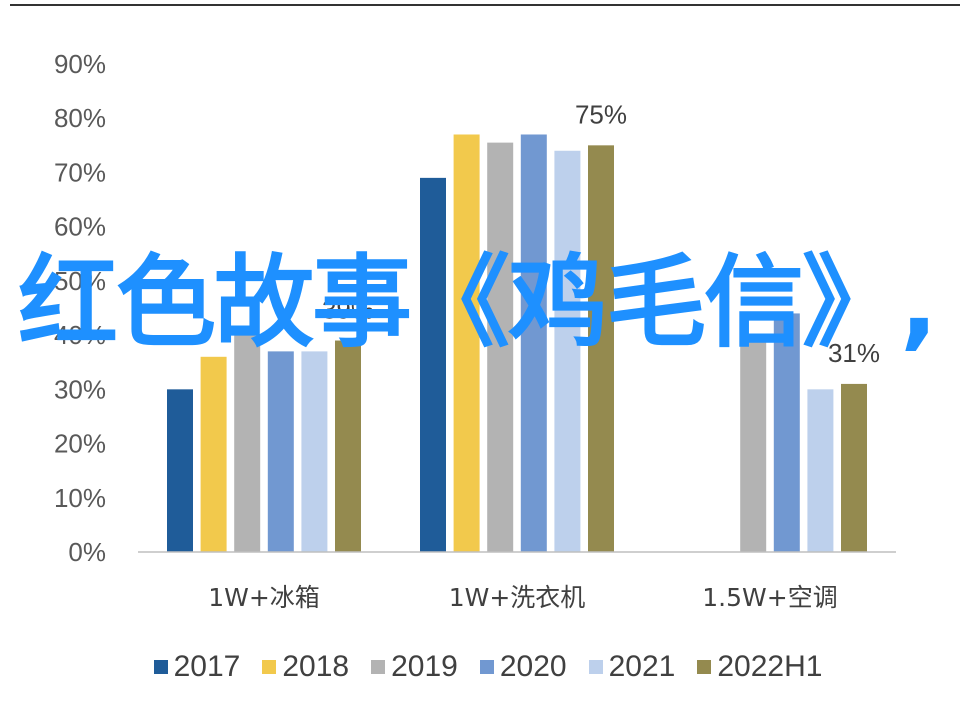 This screenshot has height=707, width=976. I want to click on y-tick-label: 10%, so click(80, 498).